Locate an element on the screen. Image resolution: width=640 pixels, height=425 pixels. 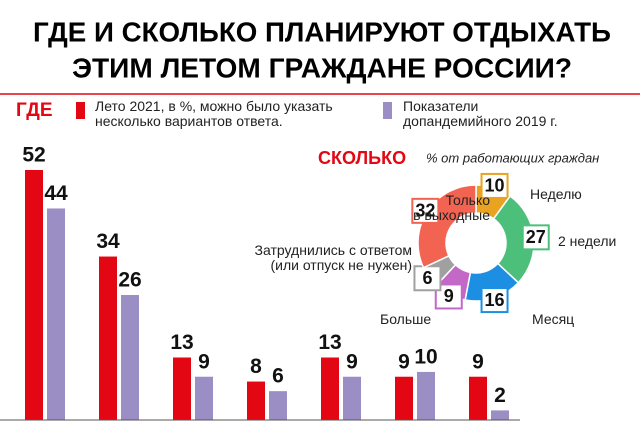
title-line: ЭТИМ ЛЕТОМ ГРАЖДАНЕ РОССИИ? is located at coordinates (322, 67).